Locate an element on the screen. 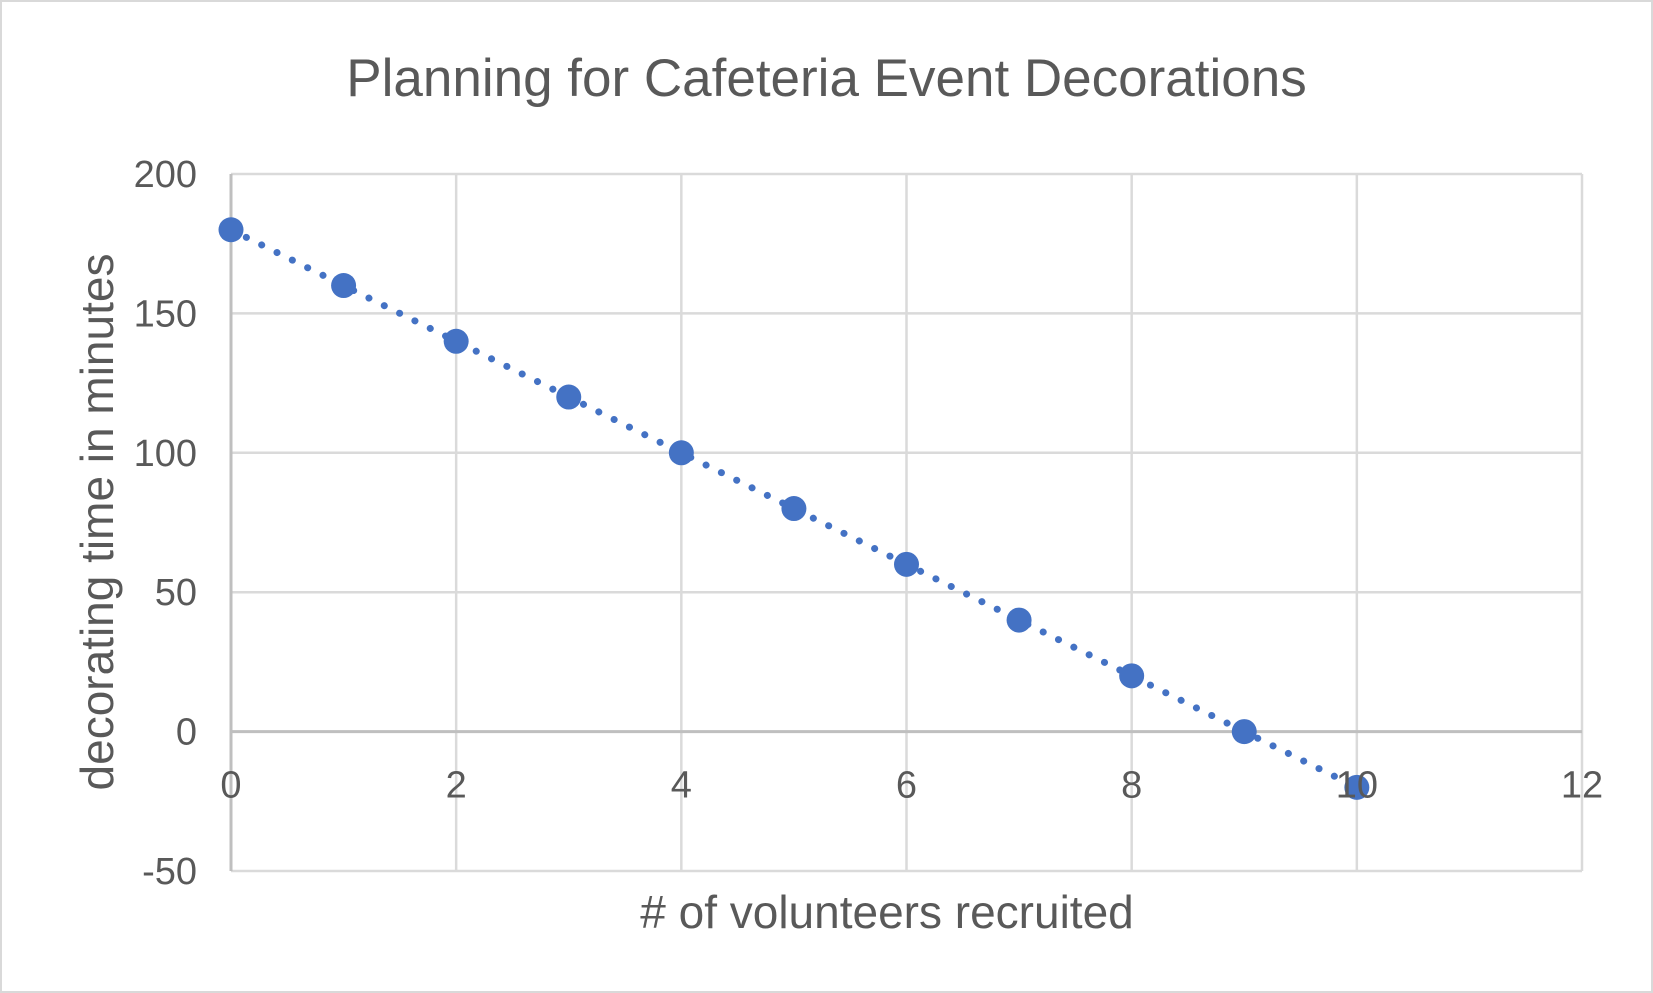 This screenshot has height=993, width=1653. y-axis-title: decorating time in minutes is located at coordinates (97, 522).